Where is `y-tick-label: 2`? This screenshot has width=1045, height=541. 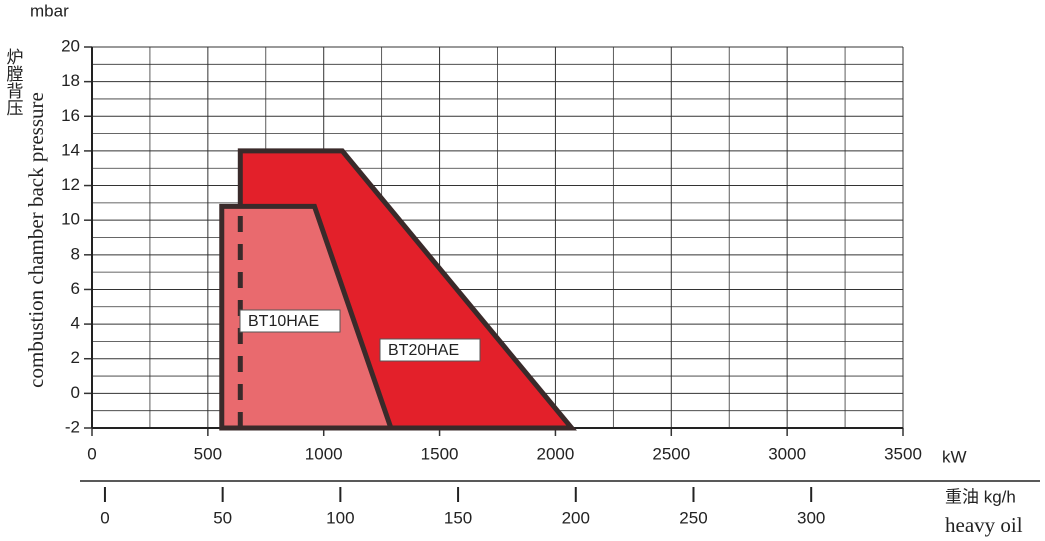 y-tick-label: 2 is located at coordinates (75, 357).